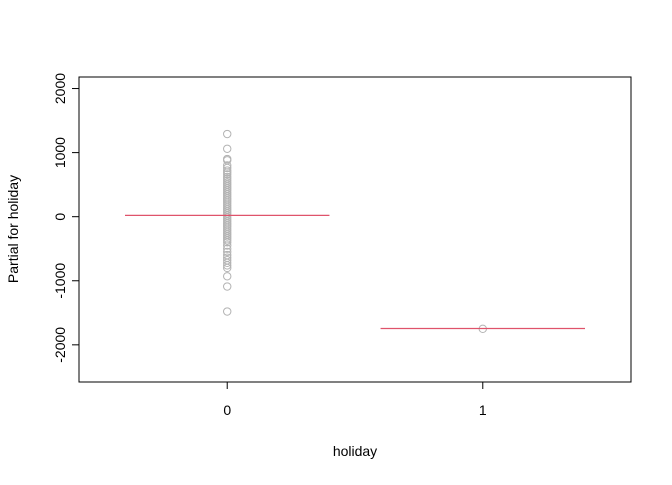 This screenshot has height=485, width=672. I want to click on y-axis: -2000 -1000 0 1000 2000, so click(66, 218).